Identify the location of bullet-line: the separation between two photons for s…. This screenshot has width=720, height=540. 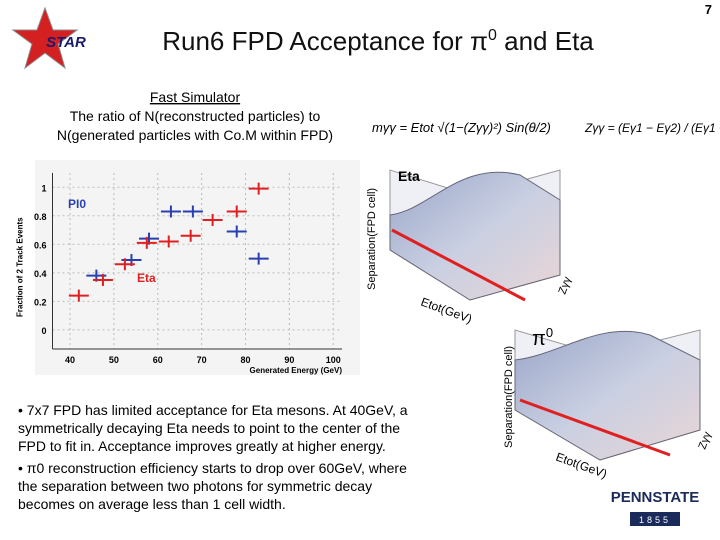
(195, 486).